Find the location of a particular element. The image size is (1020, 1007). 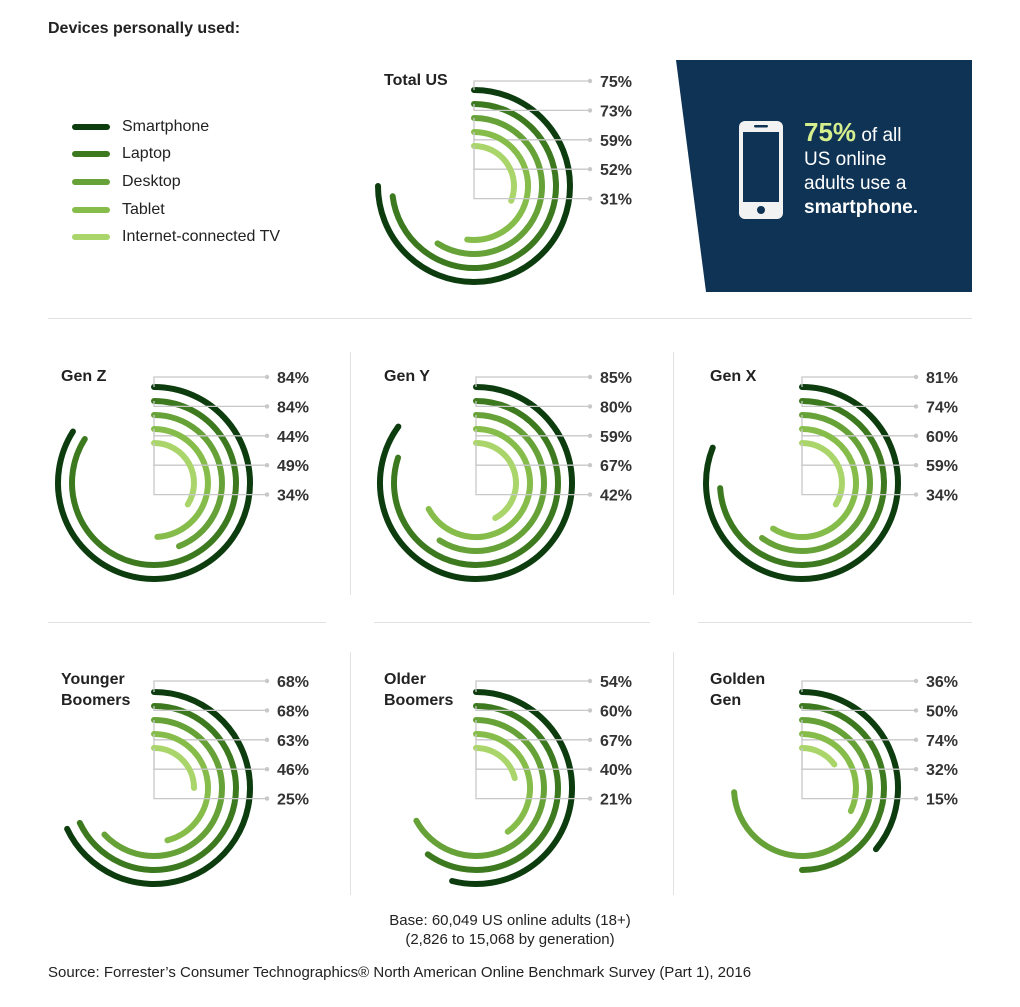

leader-dot-gen-x-internet-connected-tv is located at coordinates (916, 494).